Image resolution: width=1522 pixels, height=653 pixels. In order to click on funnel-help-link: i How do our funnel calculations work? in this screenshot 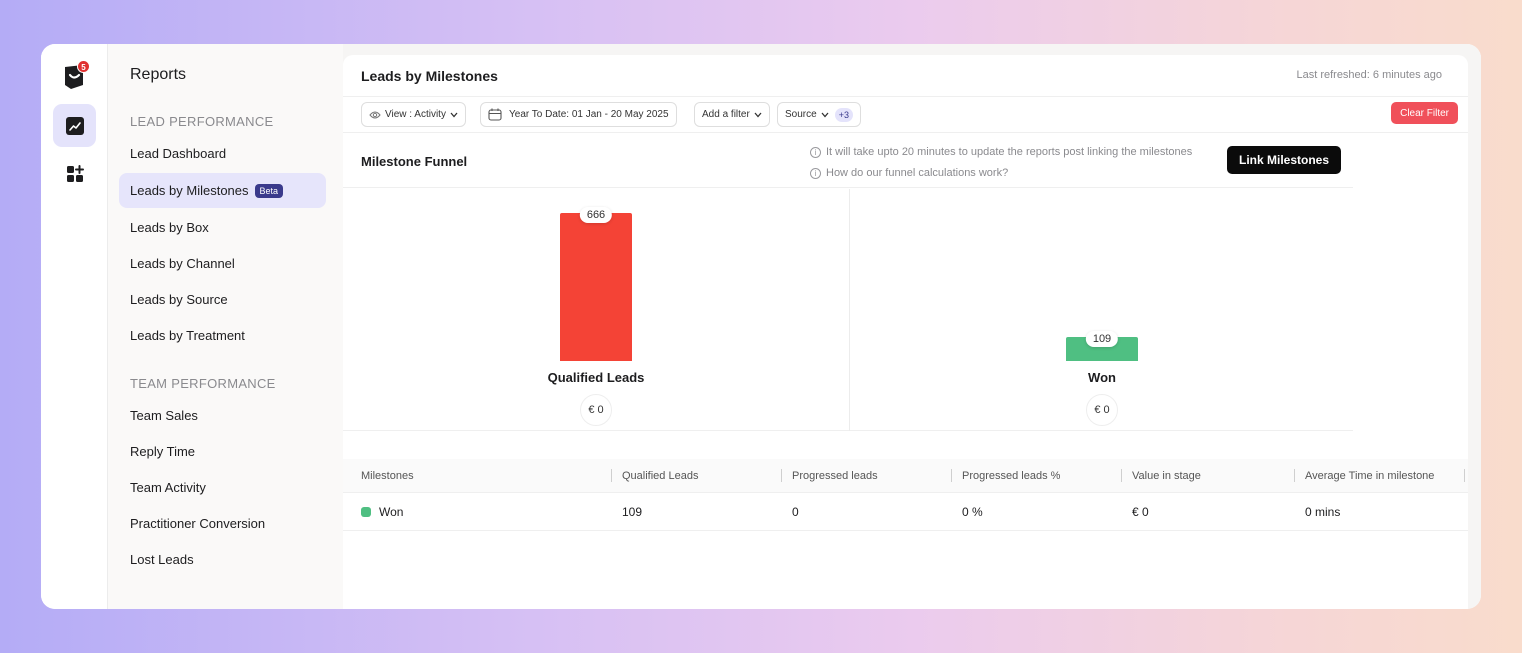, I will do `click(909, 173)`.